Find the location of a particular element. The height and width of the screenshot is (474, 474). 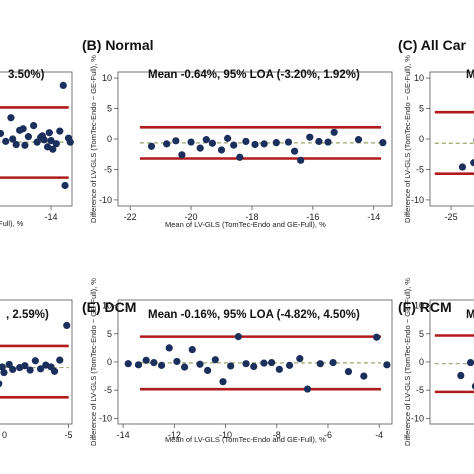

x-tick-label: -6 is located at coordinates (328, 435).